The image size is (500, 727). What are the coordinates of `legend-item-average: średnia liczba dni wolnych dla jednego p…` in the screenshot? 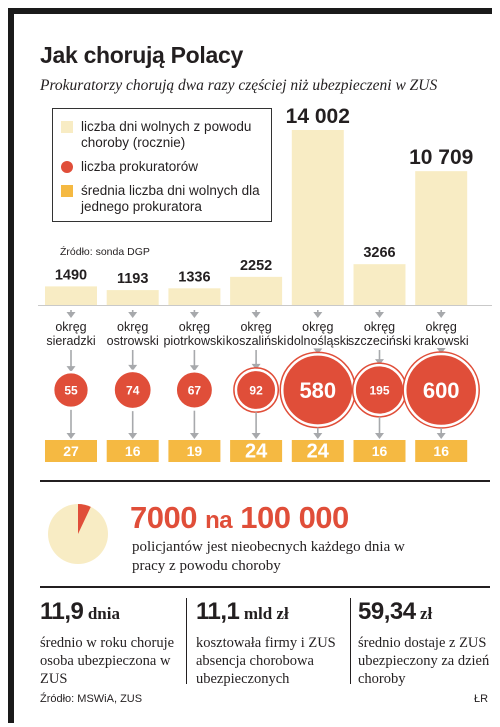 It's located at (163, 199).